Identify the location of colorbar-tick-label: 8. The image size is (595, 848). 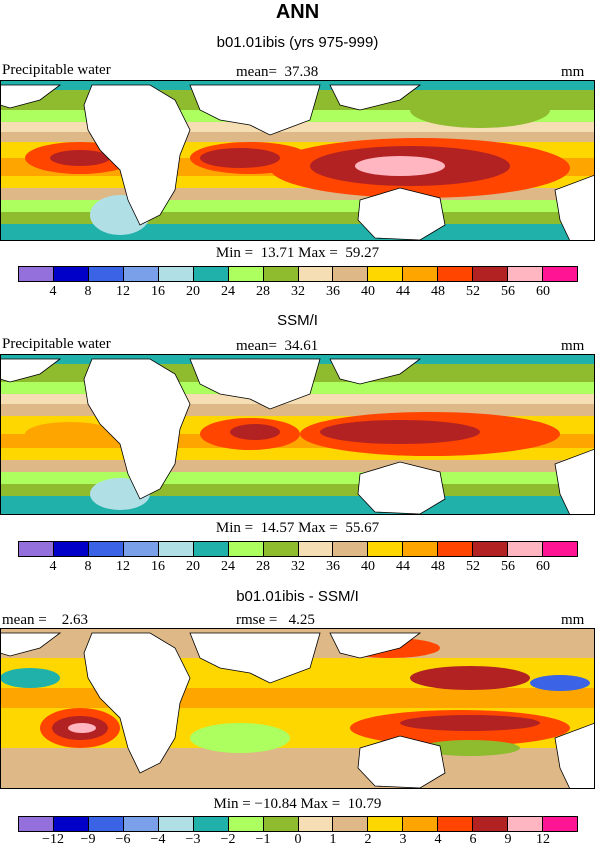
(88, 566).